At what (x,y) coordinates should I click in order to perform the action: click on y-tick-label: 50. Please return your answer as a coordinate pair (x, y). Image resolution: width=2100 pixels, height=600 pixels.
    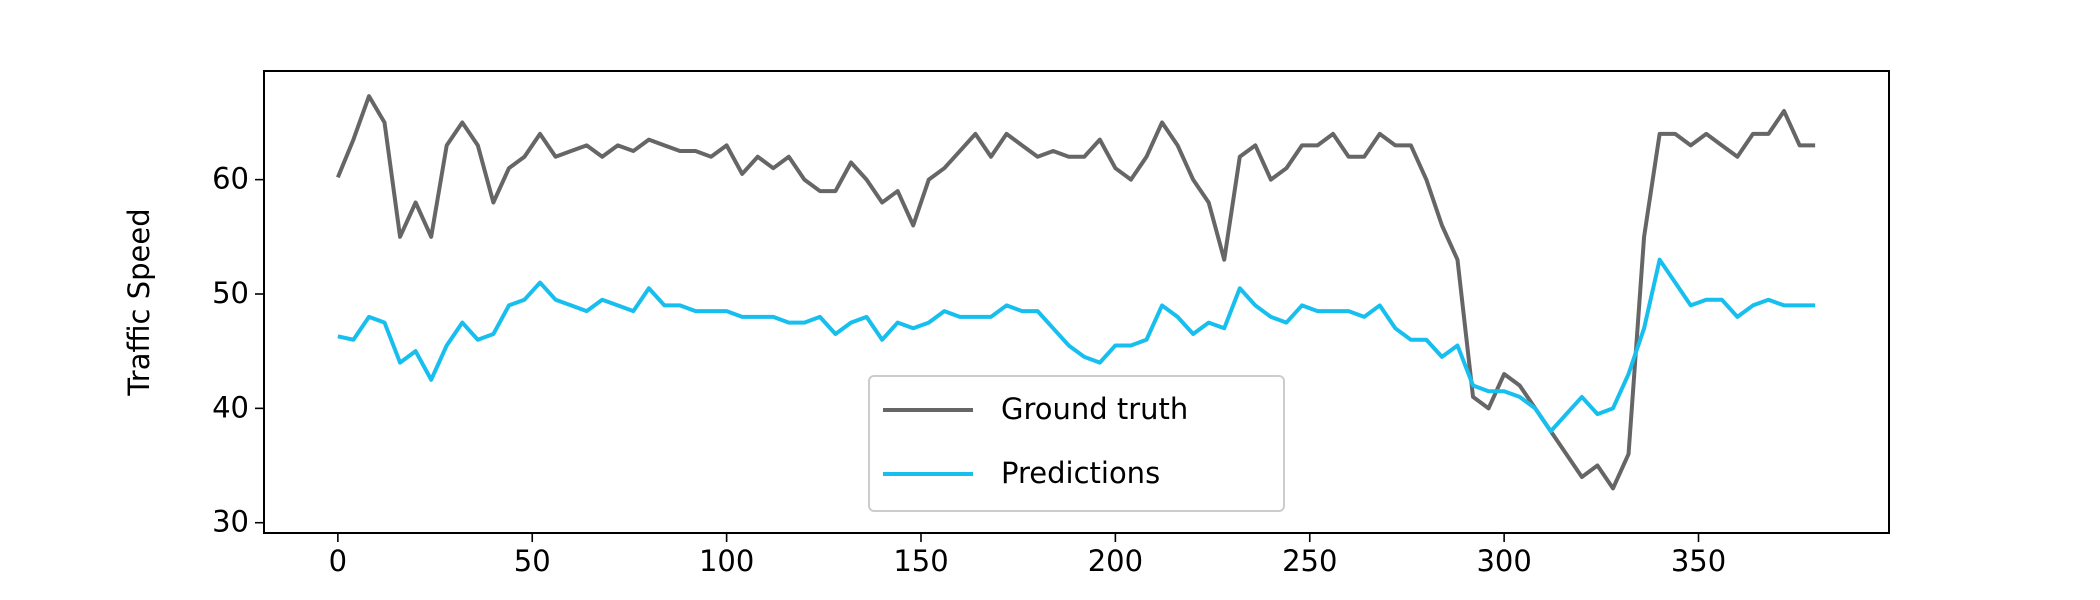
    Looking at the image, I should click on (230, 293).